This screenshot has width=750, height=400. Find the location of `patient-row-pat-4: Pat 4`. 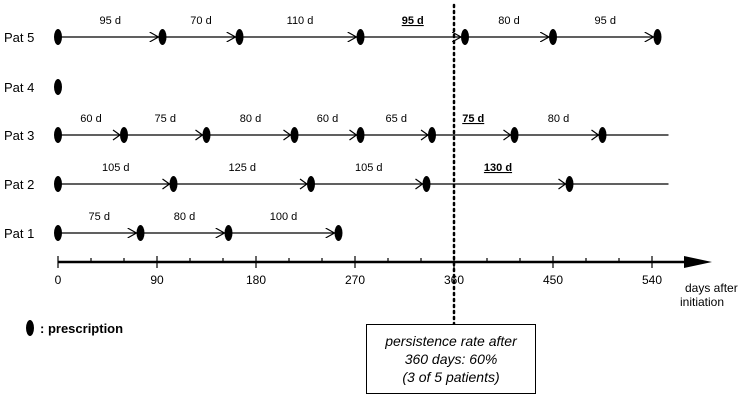

patient-row-pat-4: Pat 4 is located at coordinates (33, 87).